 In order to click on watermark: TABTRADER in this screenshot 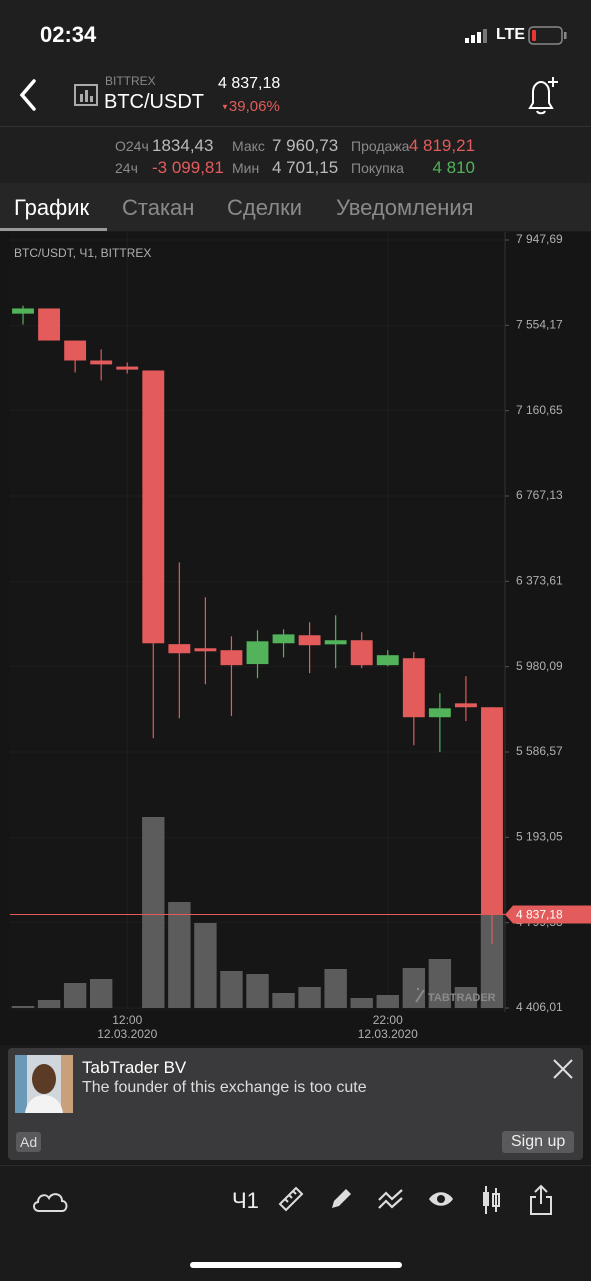, I will do `click(462, 998)`.